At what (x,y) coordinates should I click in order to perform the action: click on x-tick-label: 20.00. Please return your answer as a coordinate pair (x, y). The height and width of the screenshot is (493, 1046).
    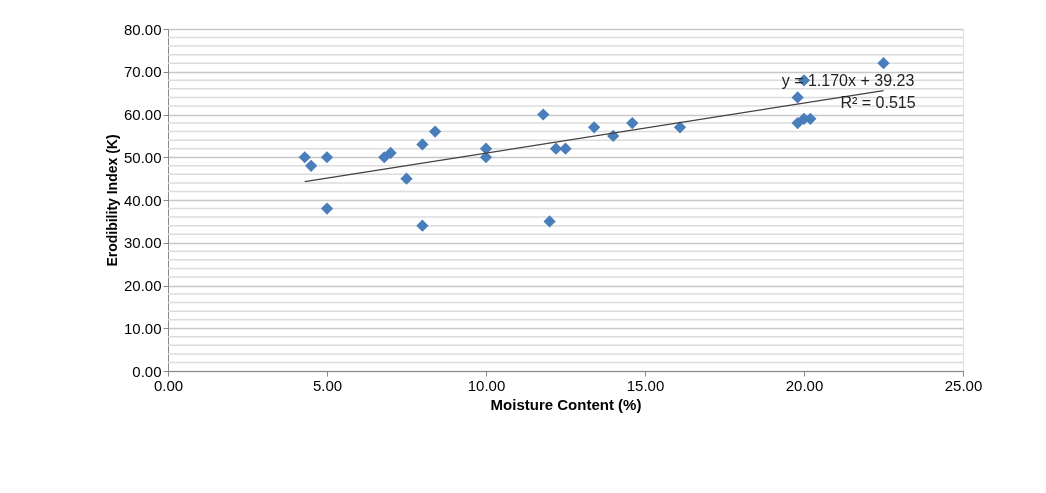
    Looking at the image, I should click on (804, 385).